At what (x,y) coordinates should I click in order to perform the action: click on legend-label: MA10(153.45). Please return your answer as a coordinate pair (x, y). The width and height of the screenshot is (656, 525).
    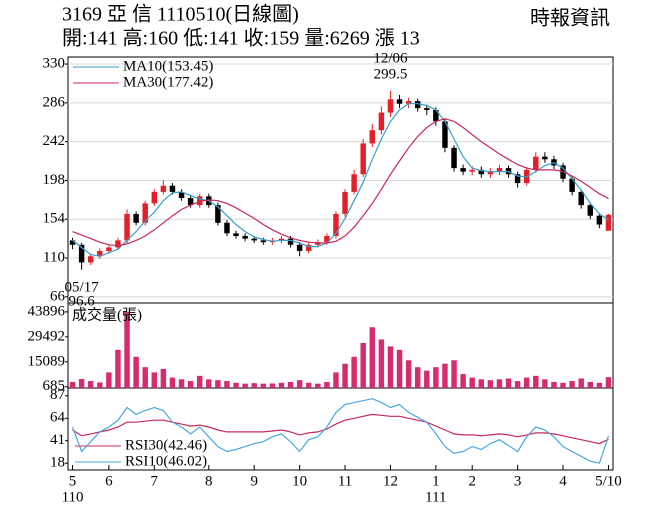
    Looking at the image, I should click on (168, 66).